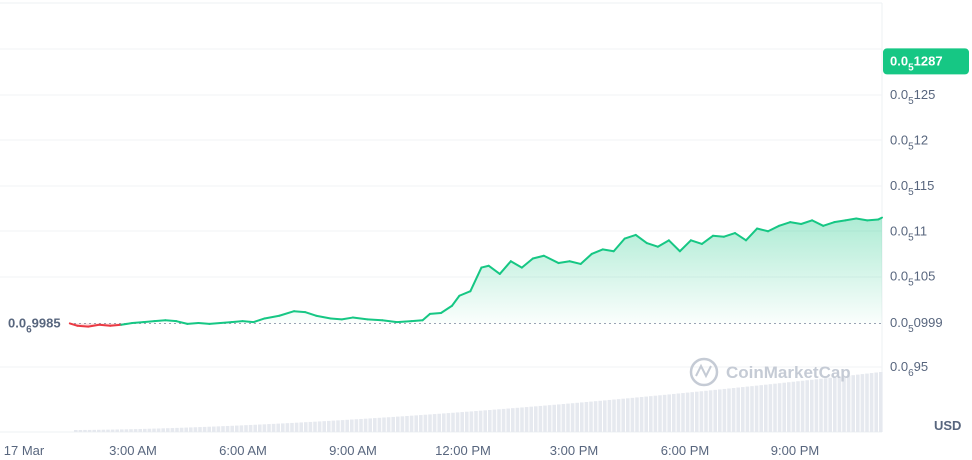  I want to click on x-tick-label: 12:00 PM, so click(463, 450).